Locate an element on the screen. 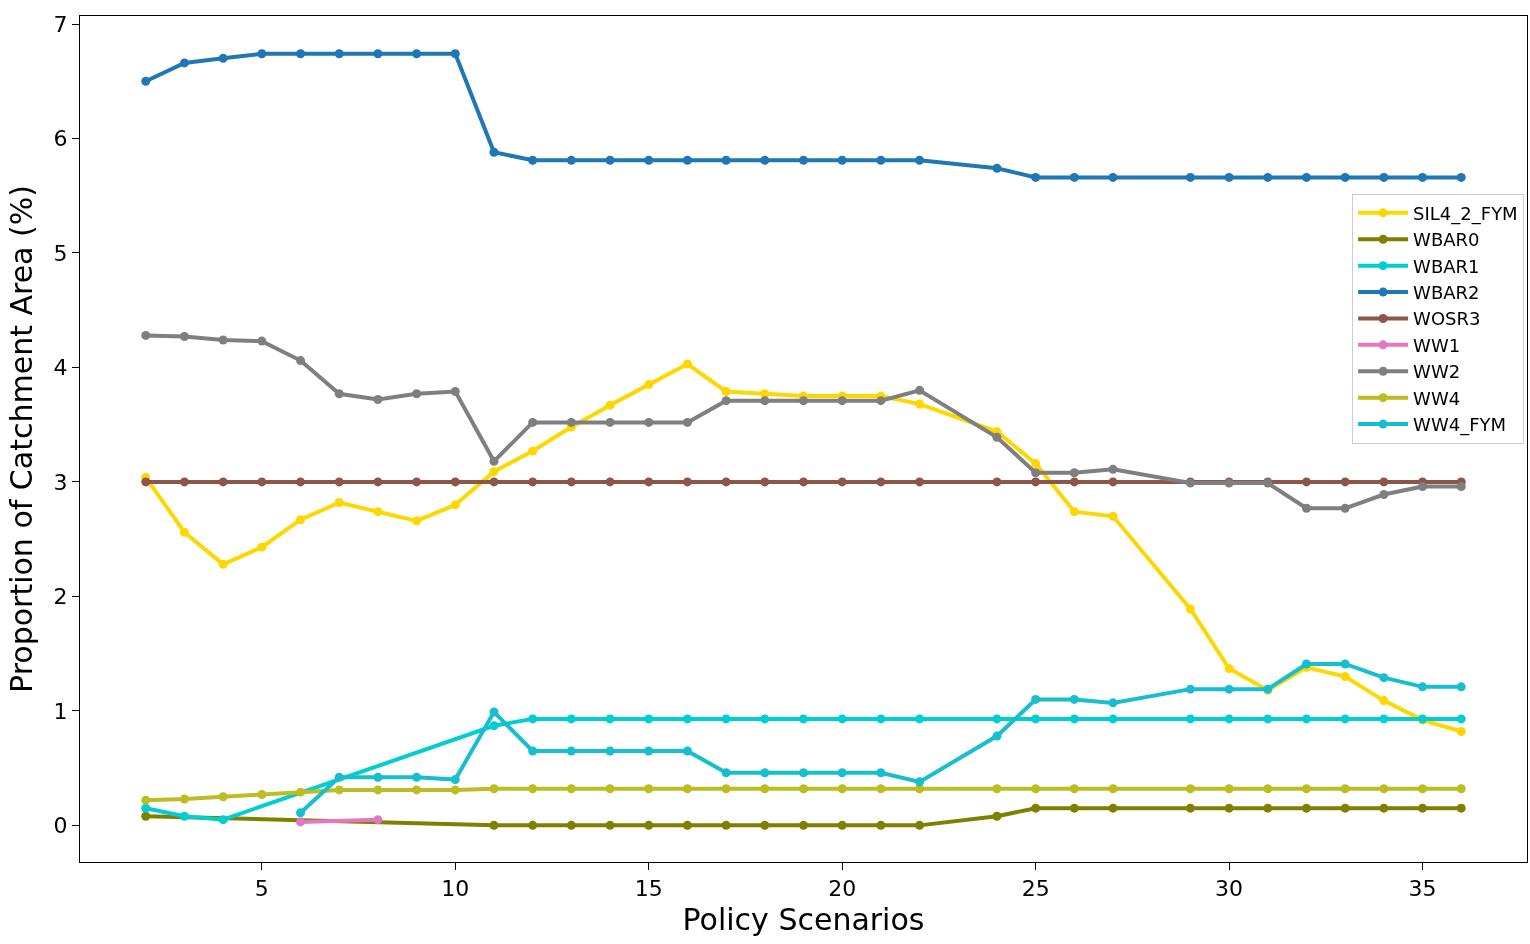 The width and height of the screenshot is (1530, 944). y-tick-label: 0 is located at coordinates (60, 826).